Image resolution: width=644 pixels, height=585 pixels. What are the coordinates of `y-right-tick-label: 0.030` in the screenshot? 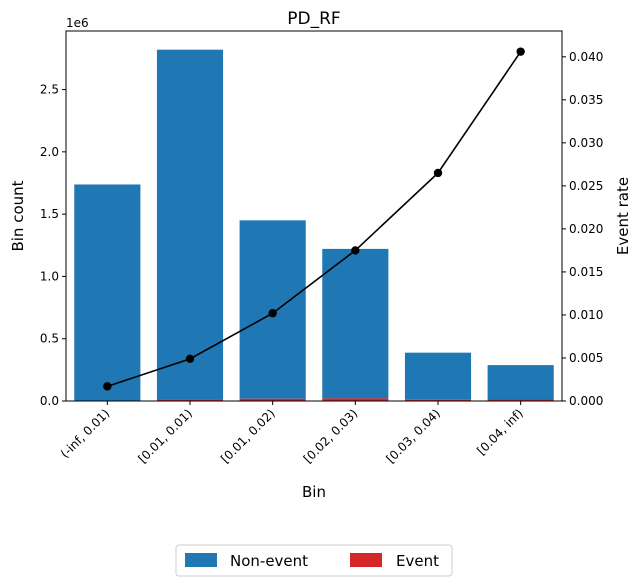 It's located at (586, 143).